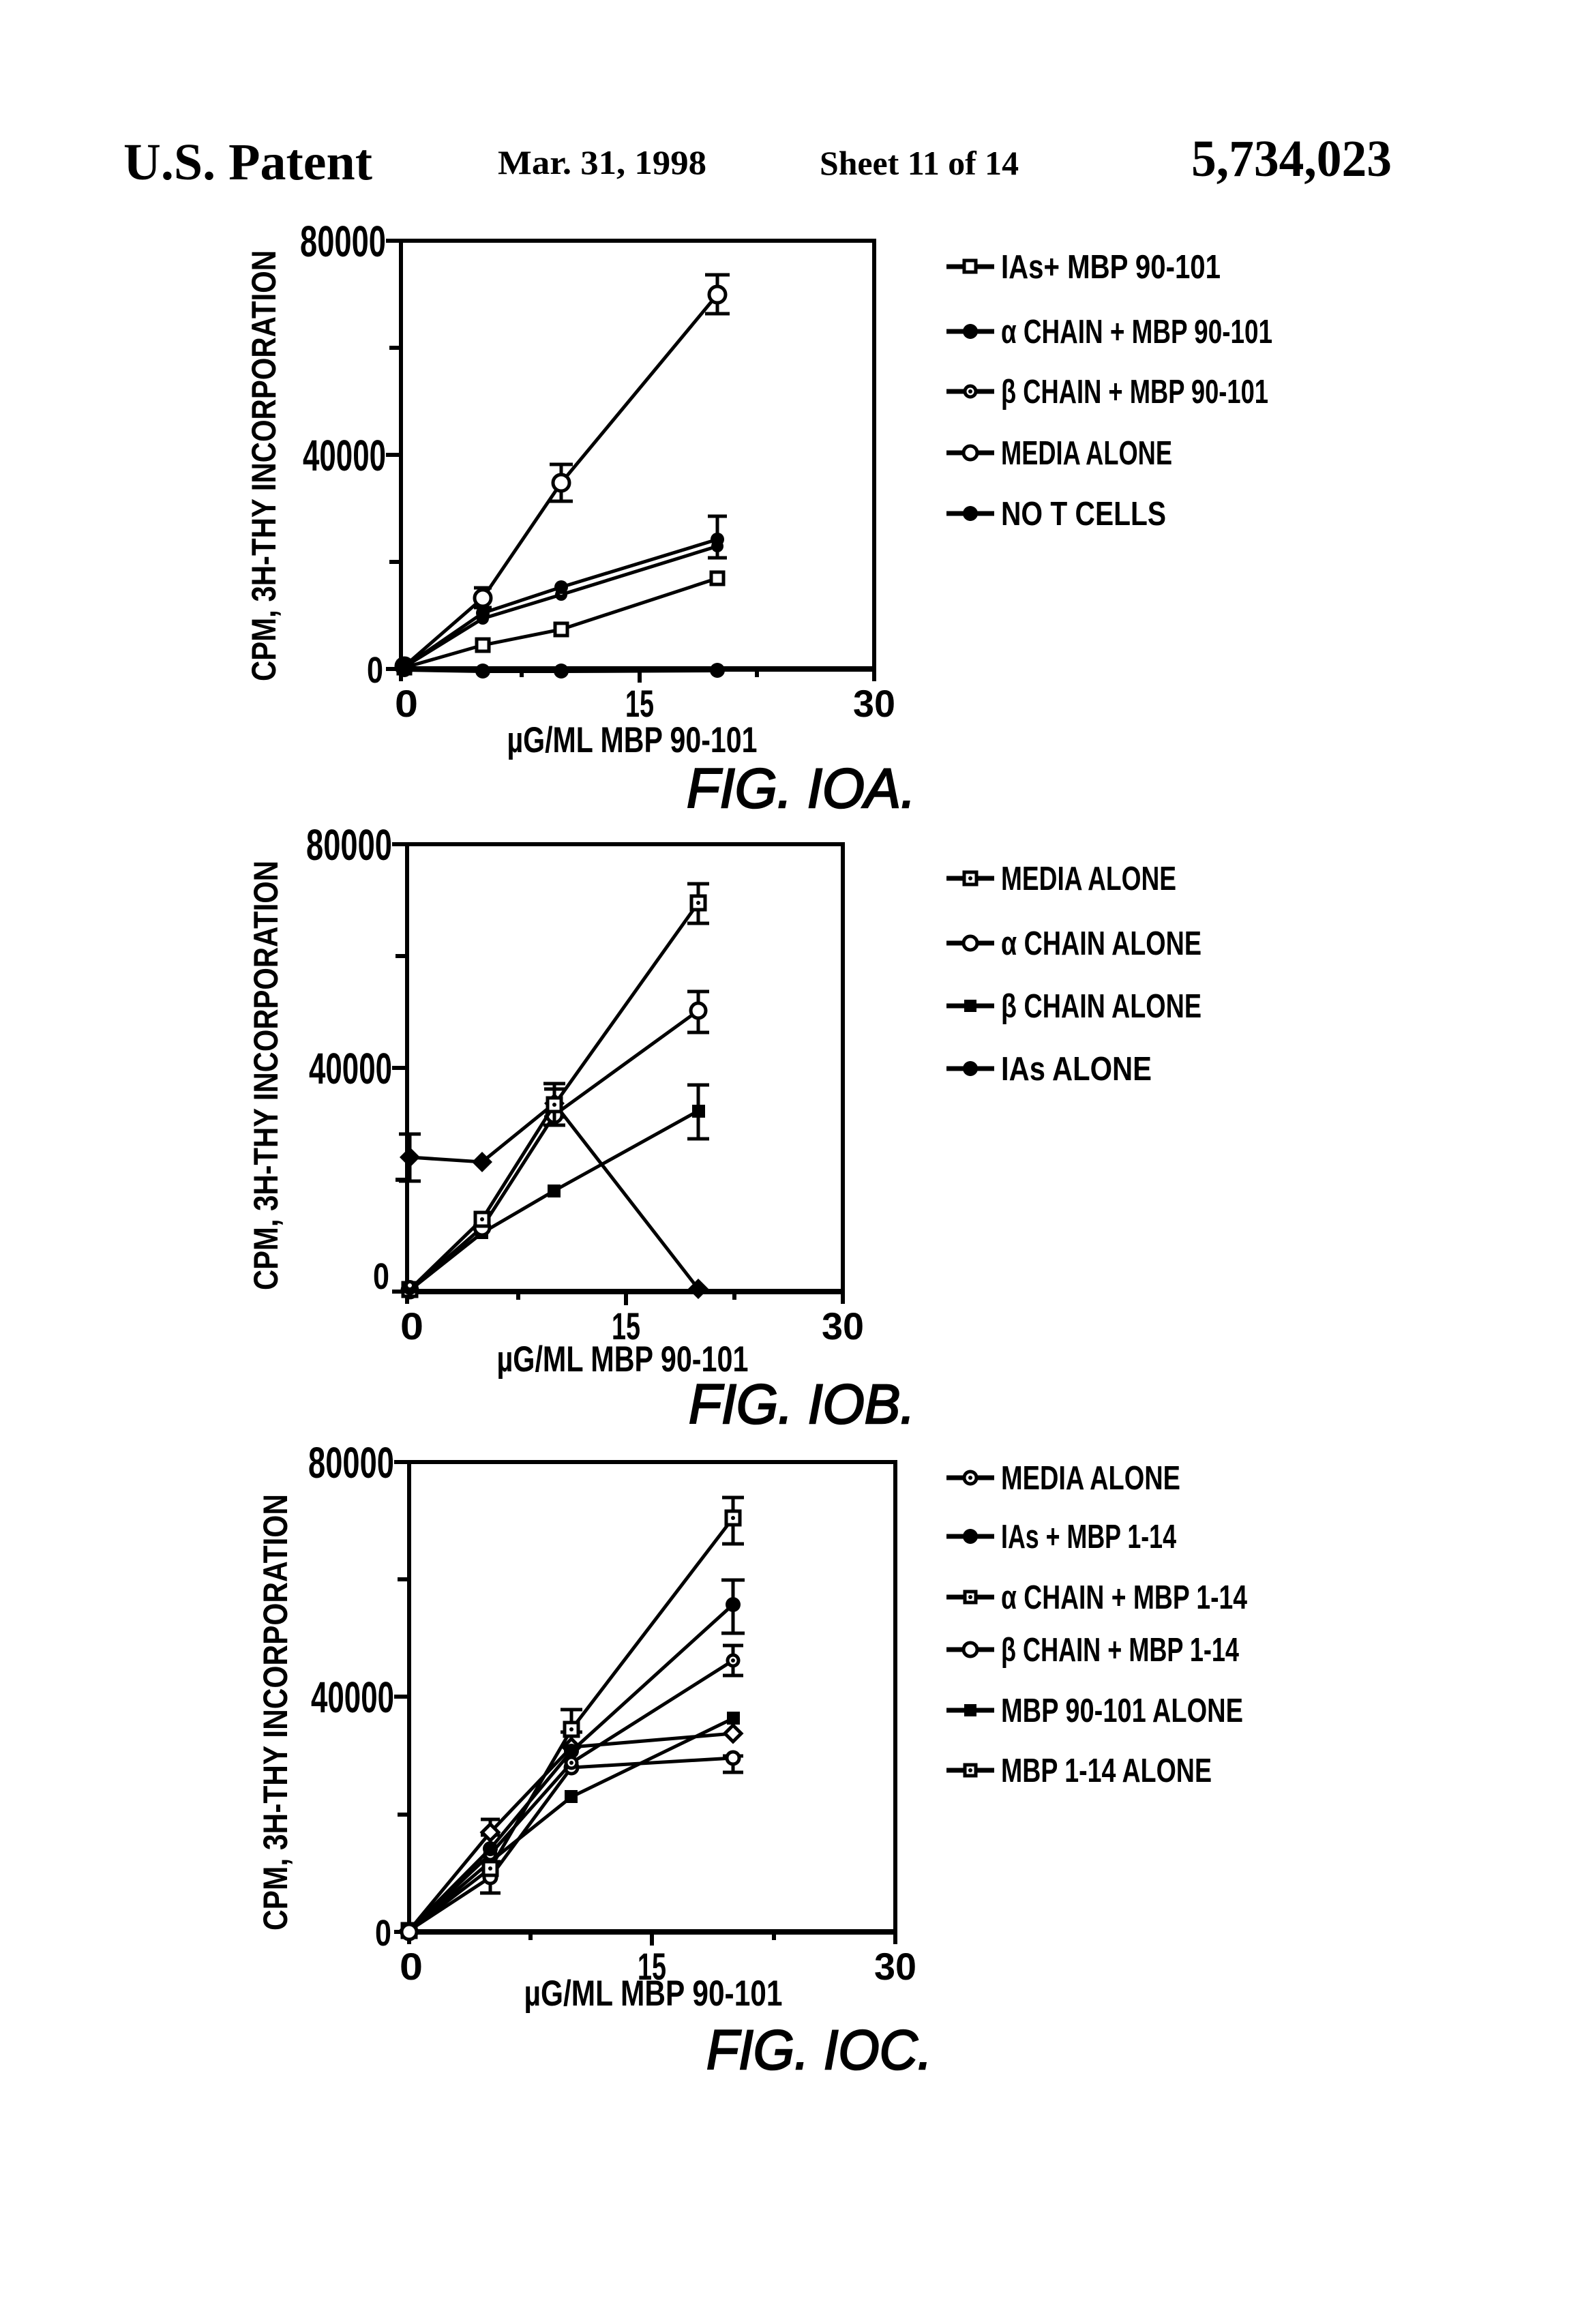 The width and height of the screenshot is (1582, 2324). Describe the element at coordinates (801, 789) in the screenshot. I see `svg-text: FIG. IOA.` at that location.